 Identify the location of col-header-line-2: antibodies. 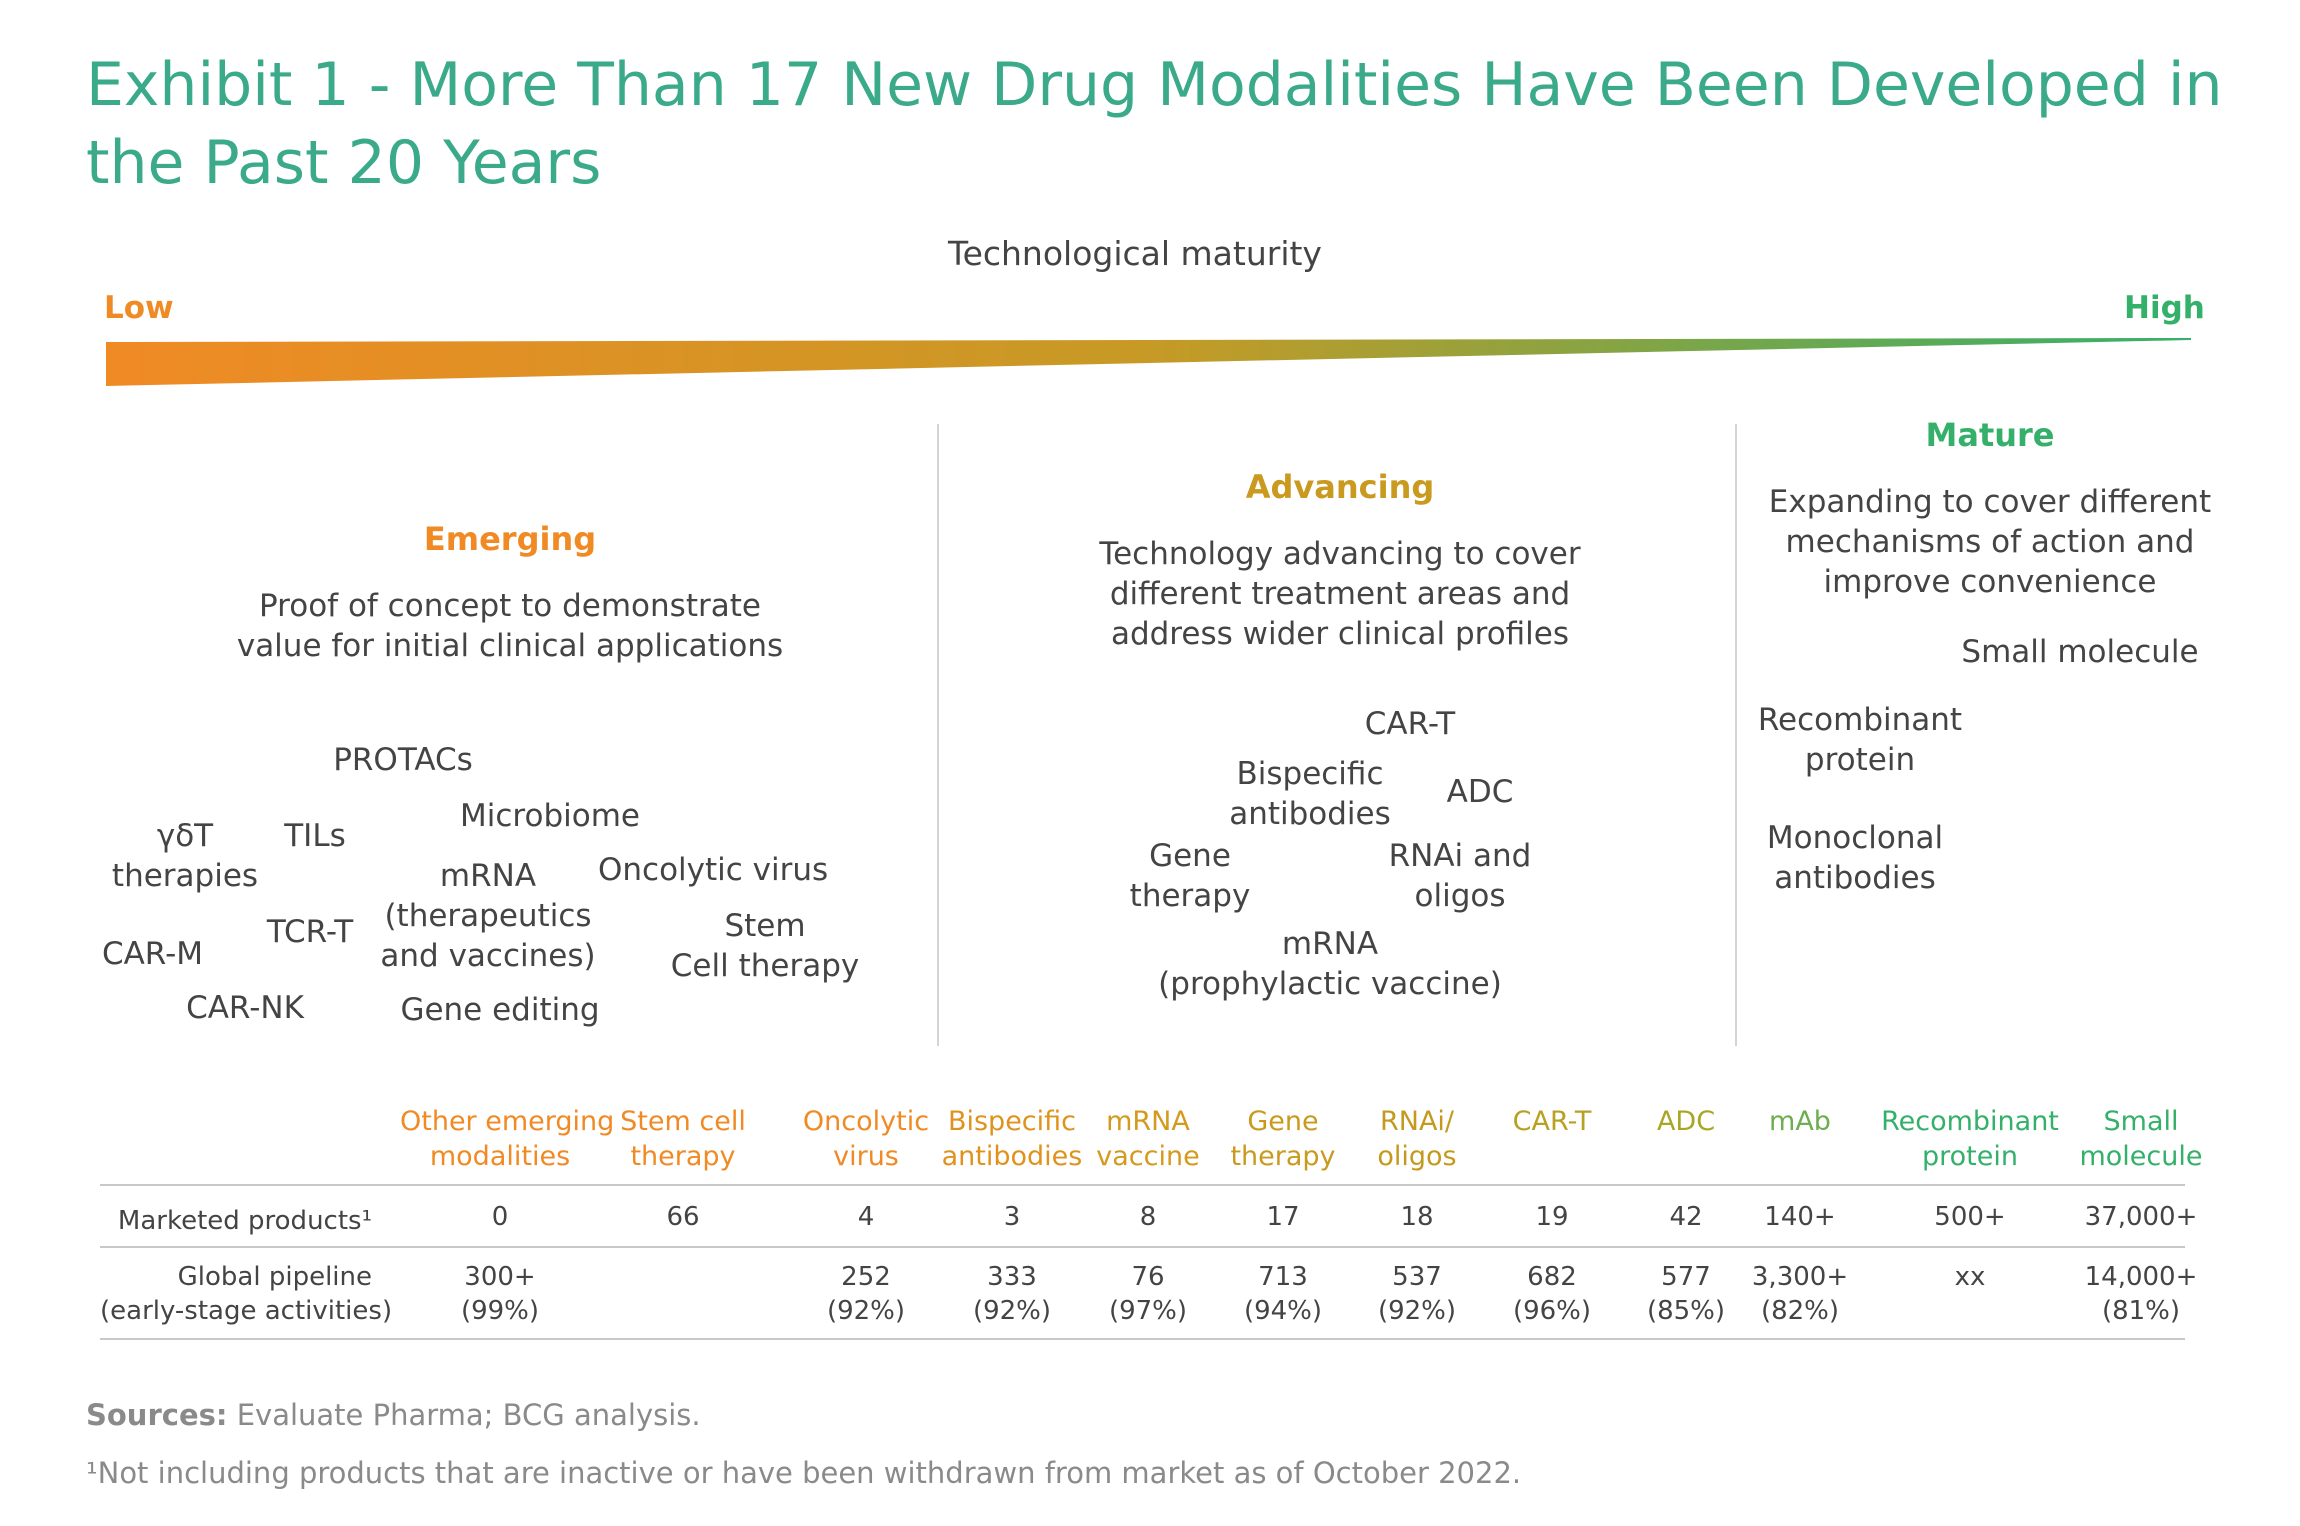
(1012, 1156).